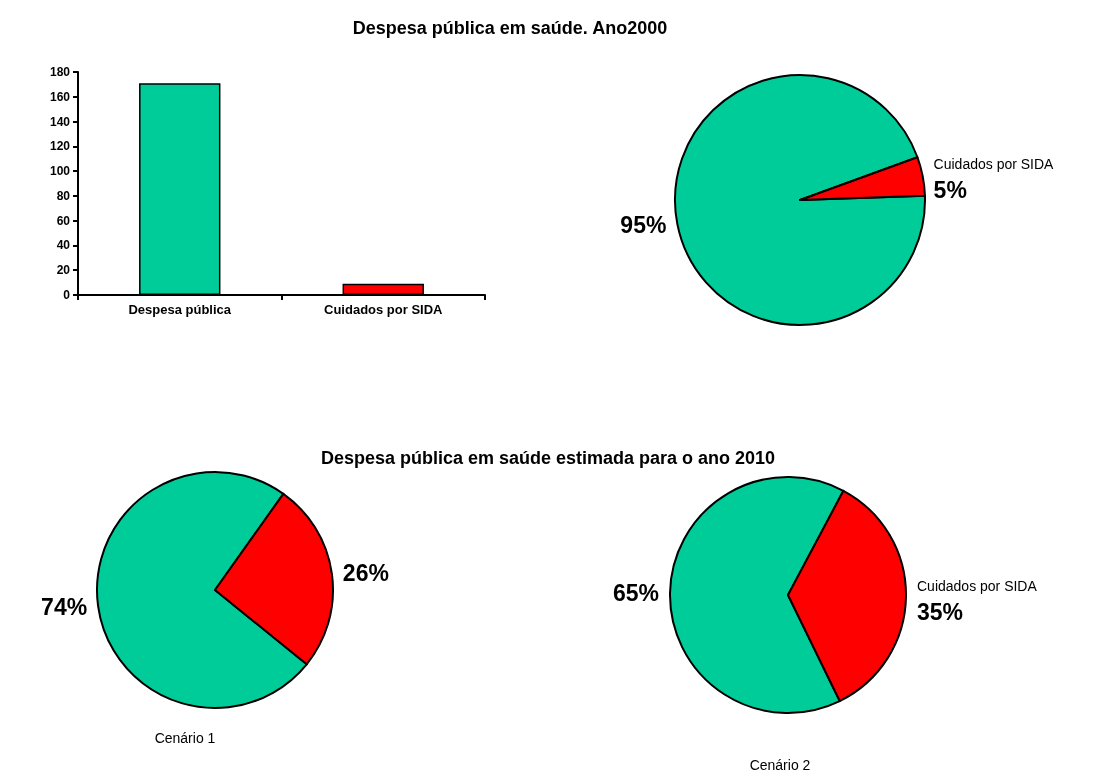 The width and height of the screenshot is (1096, 775). Describe the element at coordinates (63, 220) in the screenshot. I see `y-tick-label: 60` at that location.